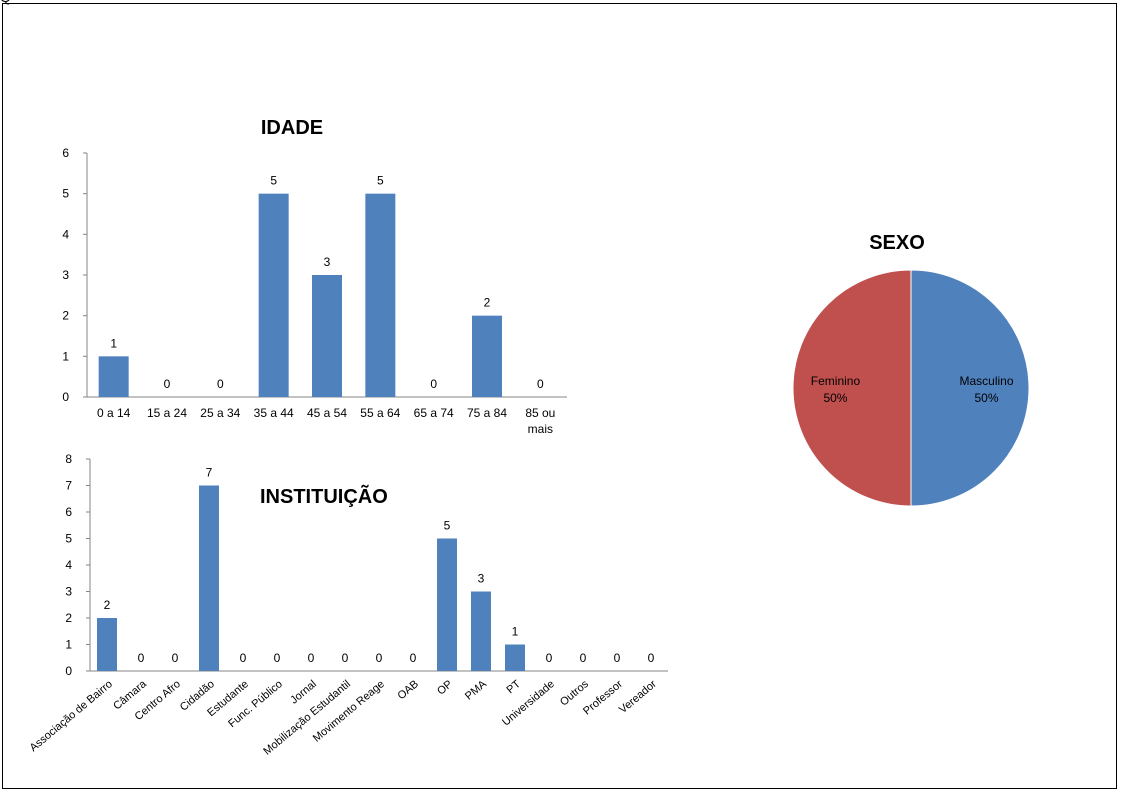 The width and height of the screenshot is (1121, 794). Describe the element at coordinates (380, 413) in the screenshot. I see `x-tick-label: 55 a 64` at that location.